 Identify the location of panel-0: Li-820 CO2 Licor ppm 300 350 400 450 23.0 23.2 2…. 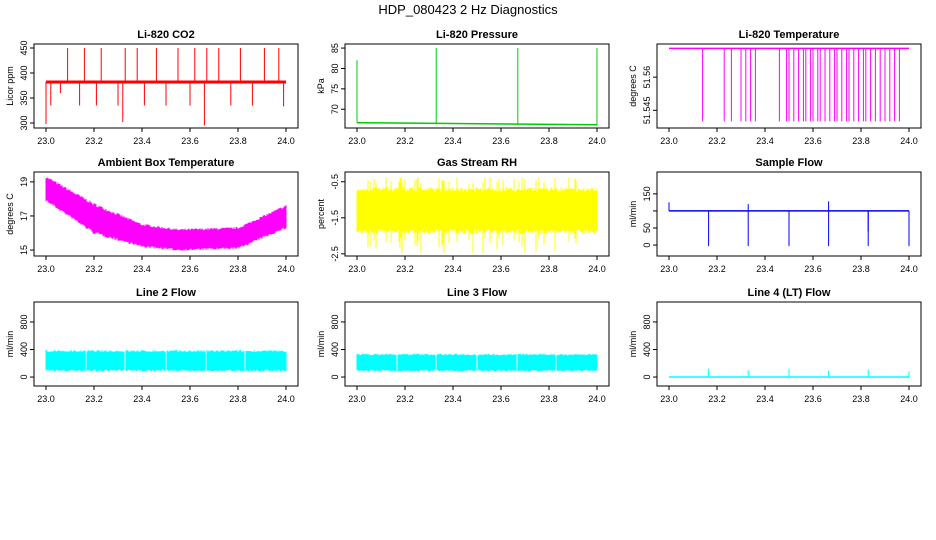
(152, 87).